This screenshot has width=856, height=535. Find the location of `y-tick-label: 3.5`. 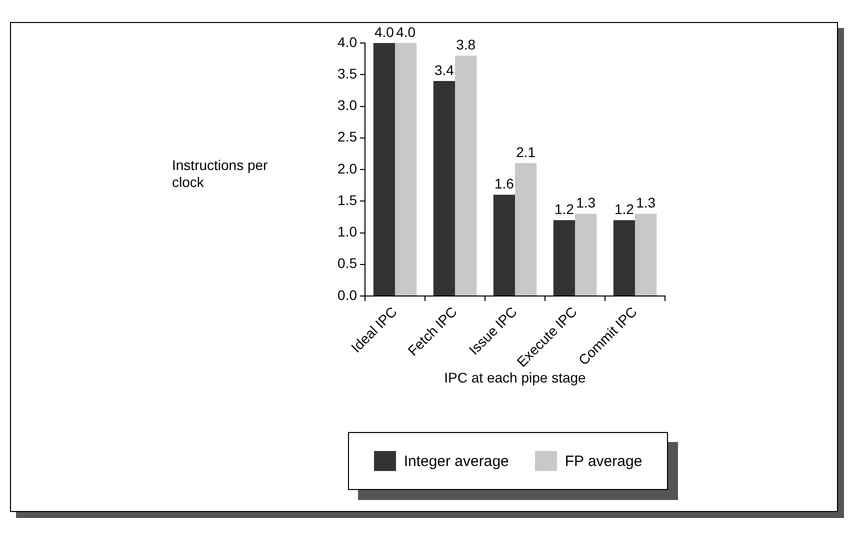

y-tick-label: 3.5 is located at coordinates (348, 73).